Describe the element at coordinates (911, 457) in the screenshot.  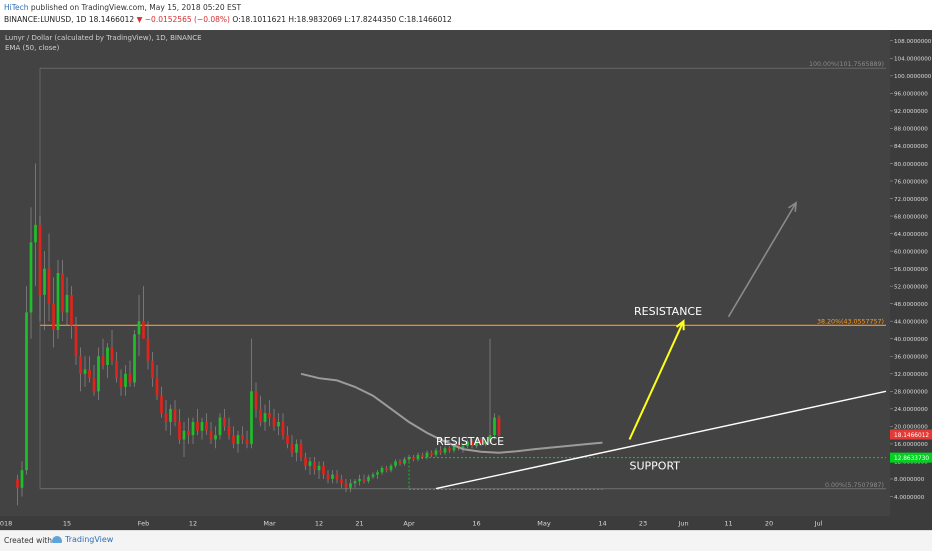
I see `support-price-tag` at that location.